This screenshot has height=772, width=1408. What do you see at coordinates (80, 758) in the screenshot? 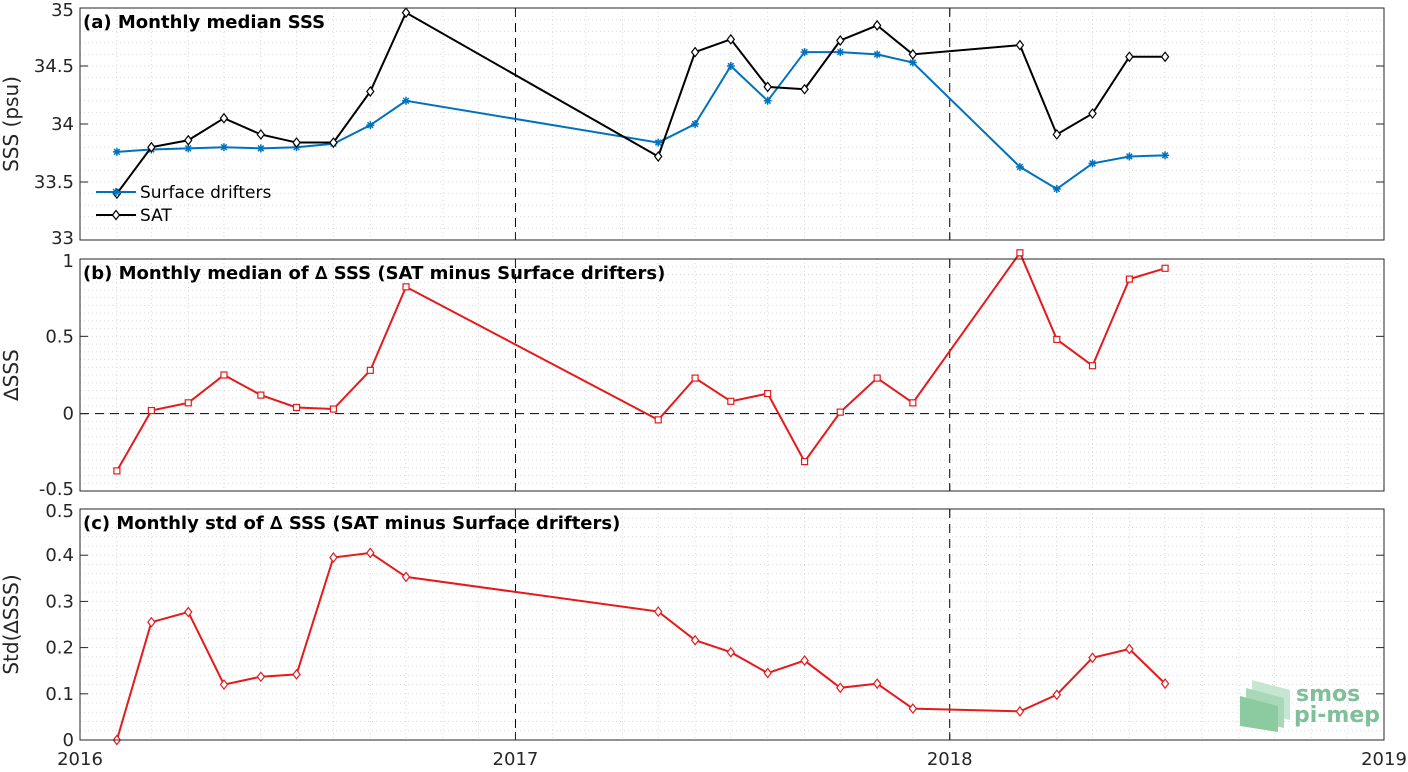
I see `x-tick-label: 2016` at bounding box center [80, 758].